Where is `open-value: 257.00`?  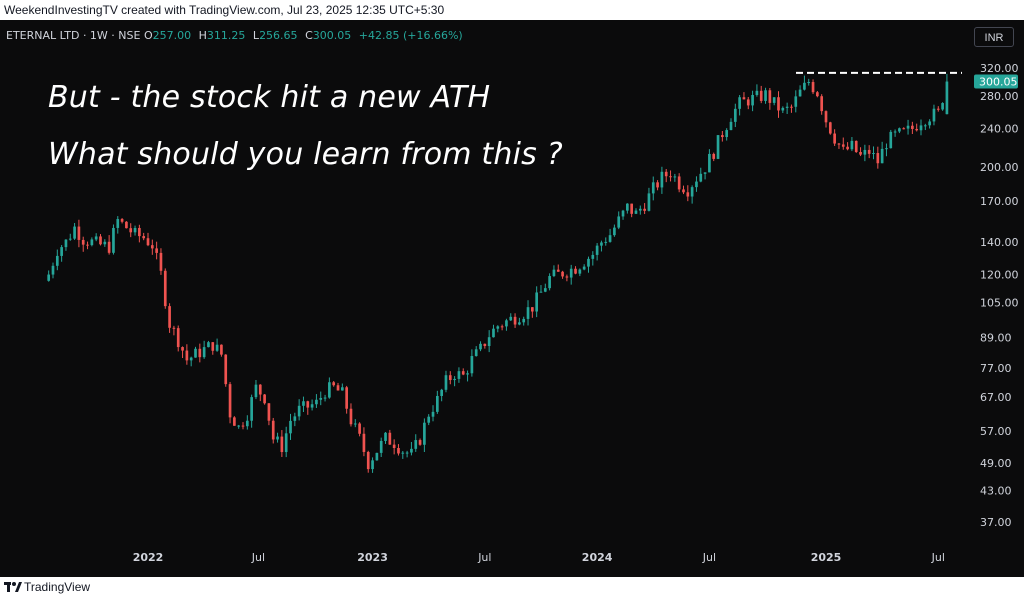
open-value: 257.00 is located at coordinates (172, 35).